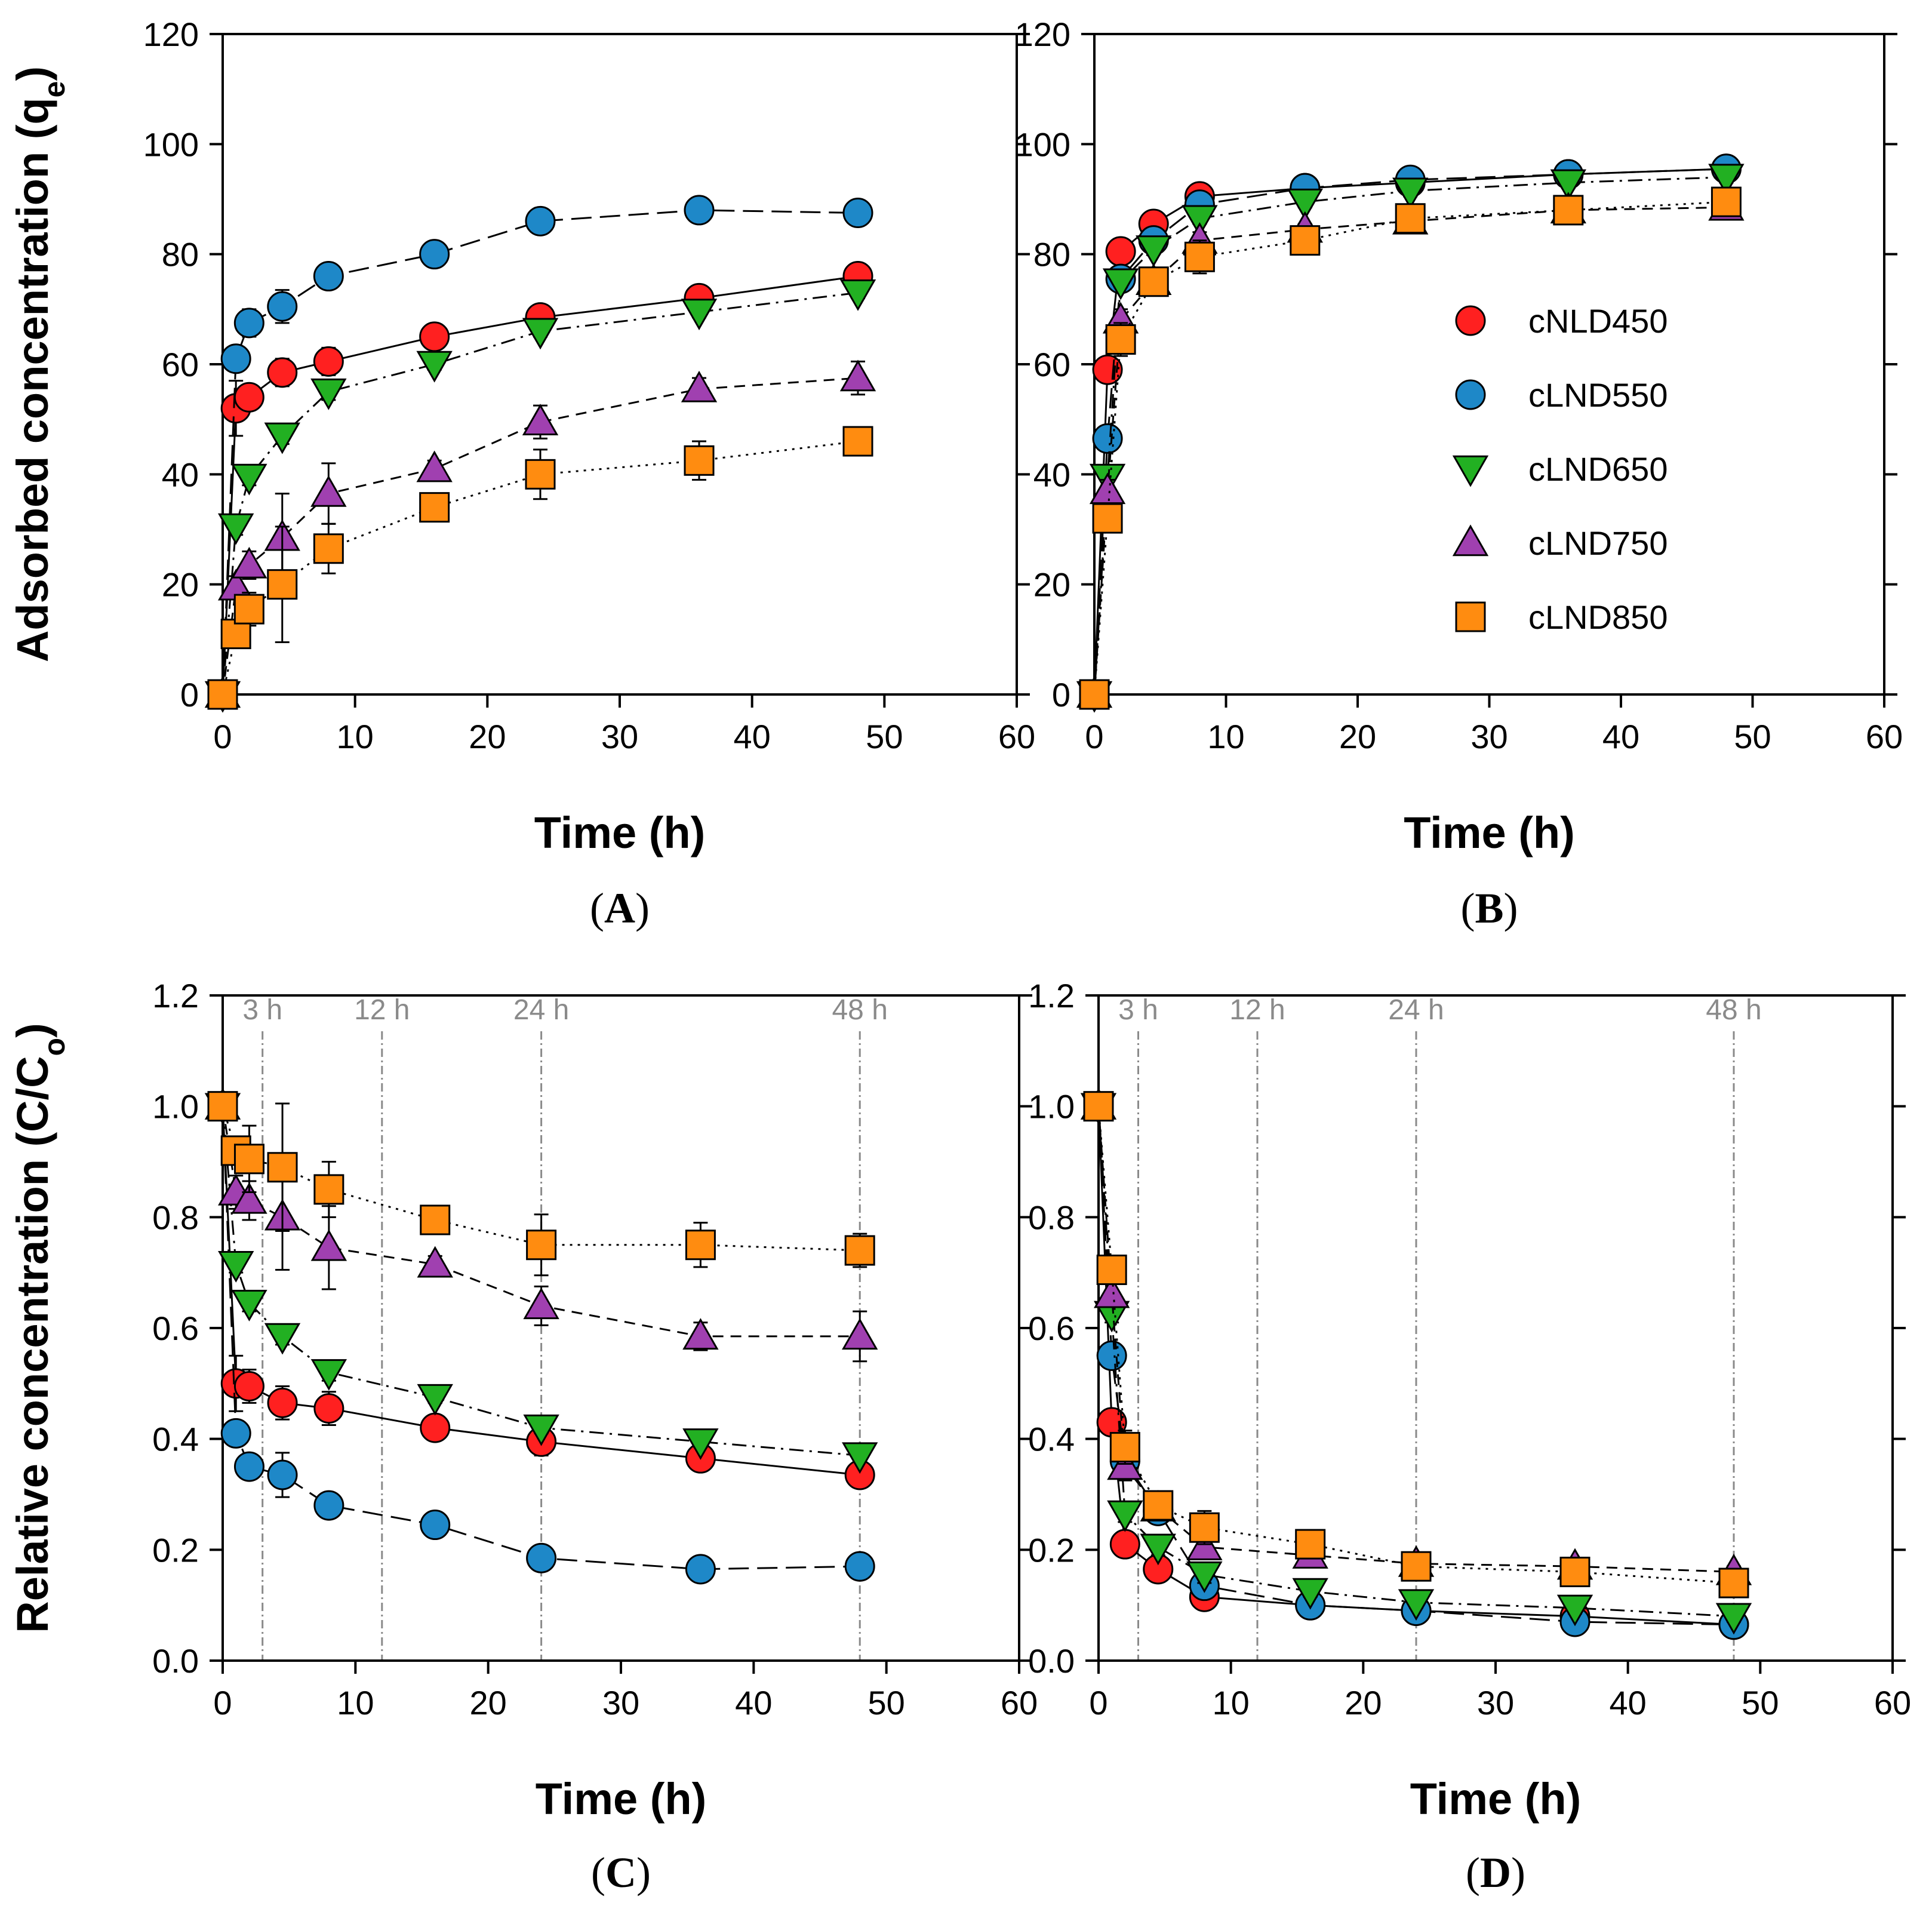  Describe the element at coordinates (32, 379) in the screenshot. I see `y-axis-title-main: Adsorbed concentration (q` at that location.